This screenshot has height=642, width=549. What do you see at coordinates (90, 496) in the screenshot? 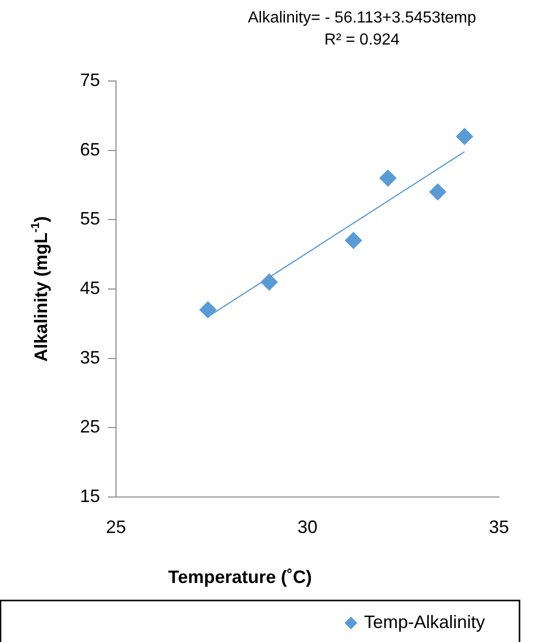
I see `y-tick-label: 15` at bounding box center [90, 496].